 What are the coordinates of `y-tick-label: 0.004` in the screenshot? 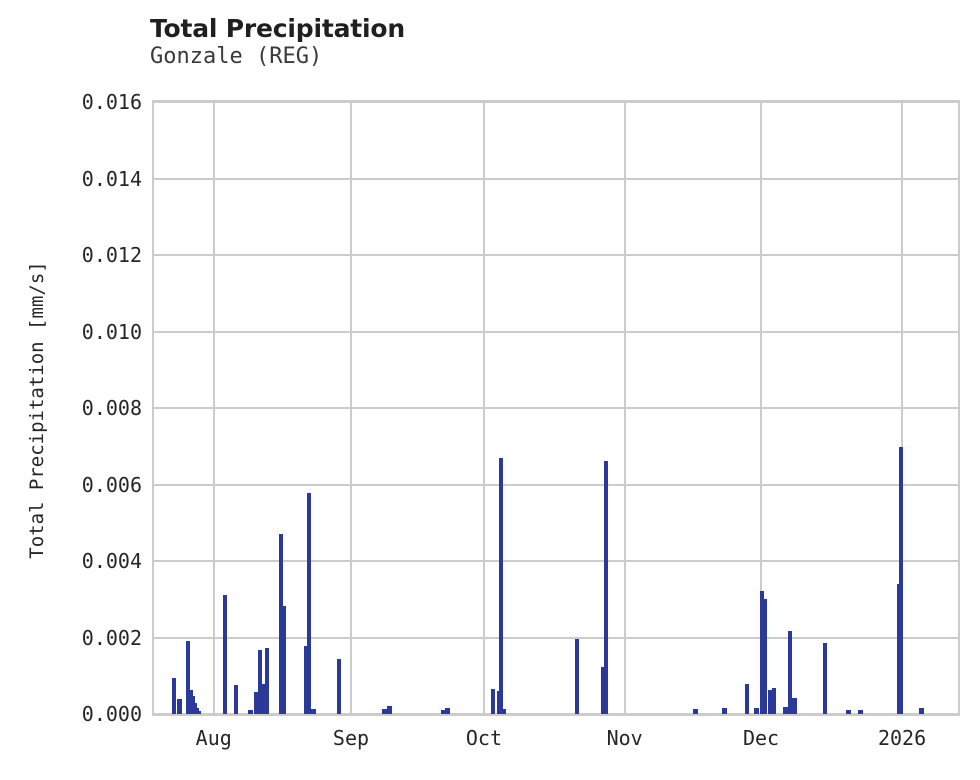 It's located at (111, 561).